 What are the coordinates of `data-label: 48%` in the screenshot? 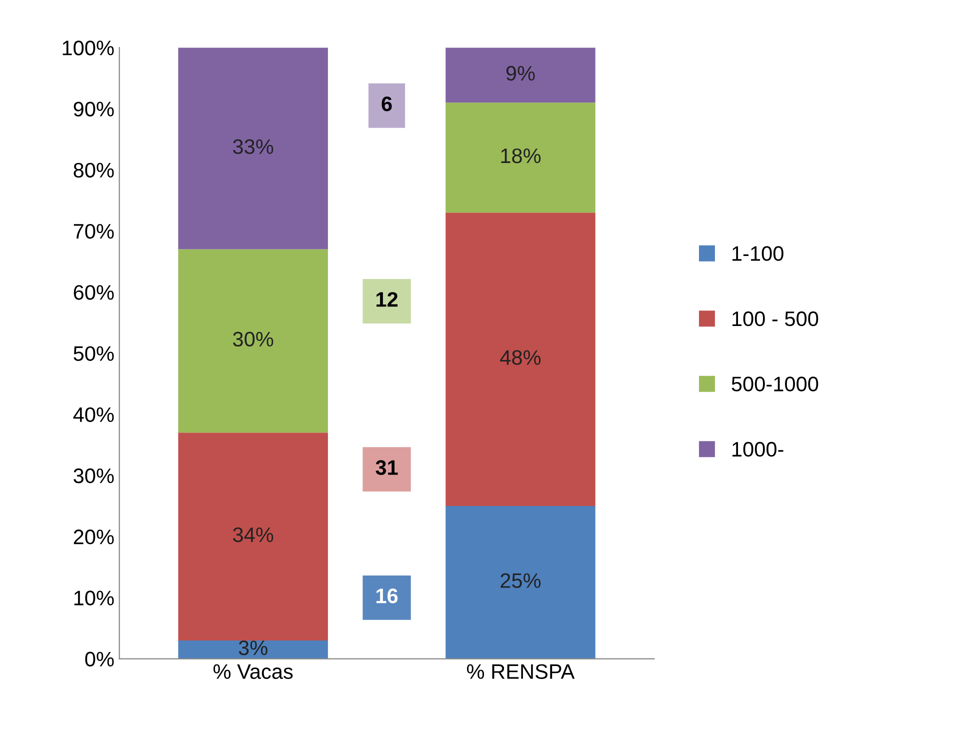 It's located at (520, 357).